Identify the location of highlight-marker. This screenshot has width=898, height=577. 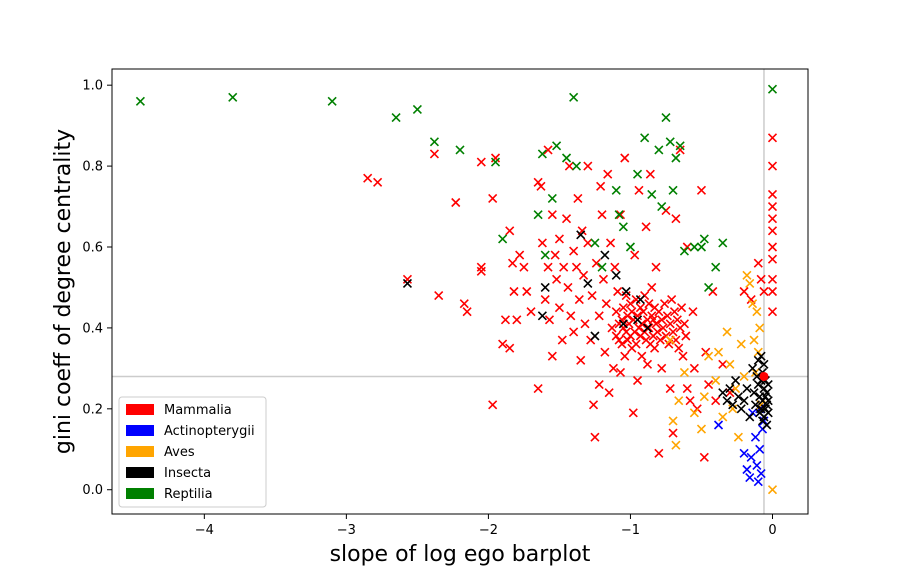
(764, 376).